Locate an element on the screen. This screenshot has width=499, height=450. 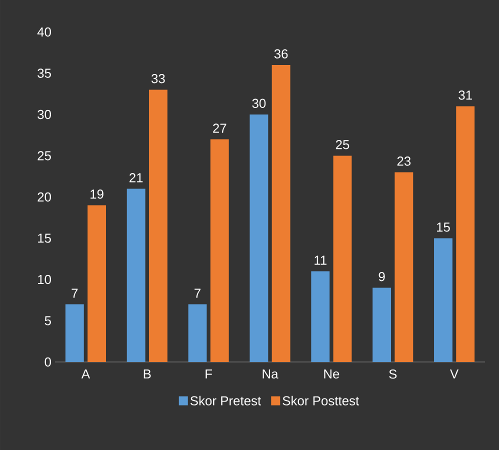
data-label: 30 is located at coordinates (259, 103).